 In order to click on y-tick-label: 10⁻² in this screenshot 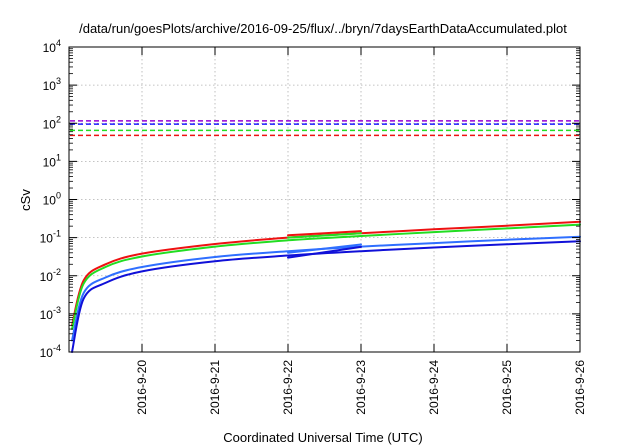, I will do `click(50, 275)`.